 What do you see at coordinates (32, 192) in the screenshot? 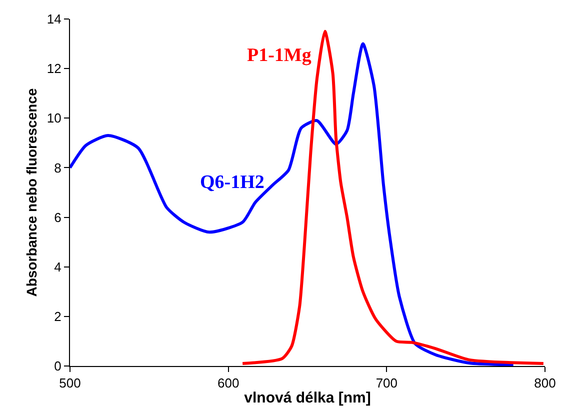
I see `y-axis-title: Absorbance nebo fluorescence` at bounding box center [32, 192].